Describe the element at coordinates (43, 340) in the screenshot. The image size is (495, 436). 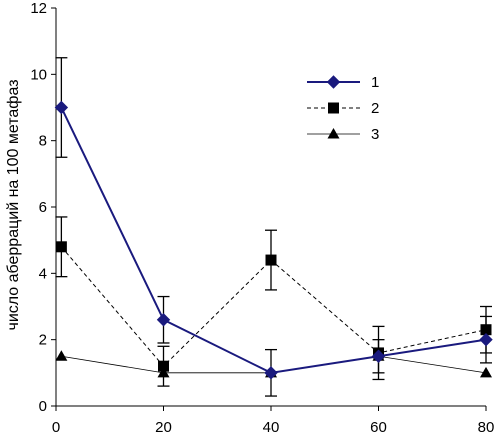
I see `y-tick-label: 2` at that location.